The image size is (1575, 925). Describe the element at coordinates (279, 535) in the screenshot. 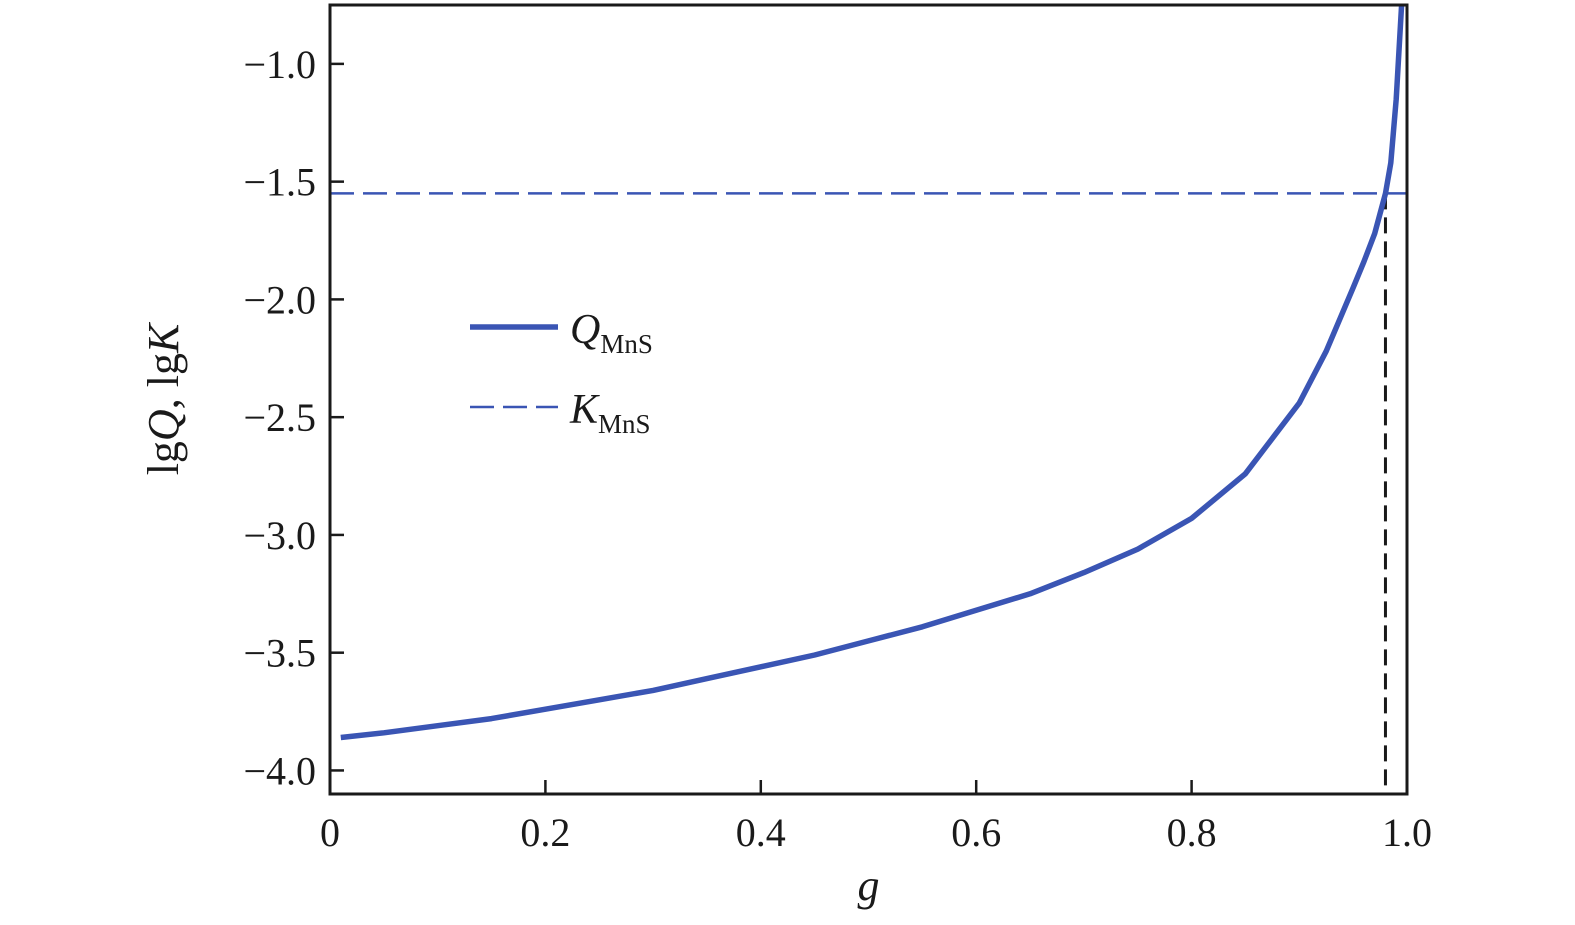

I see `y-tick-label: −3.0` at that location.